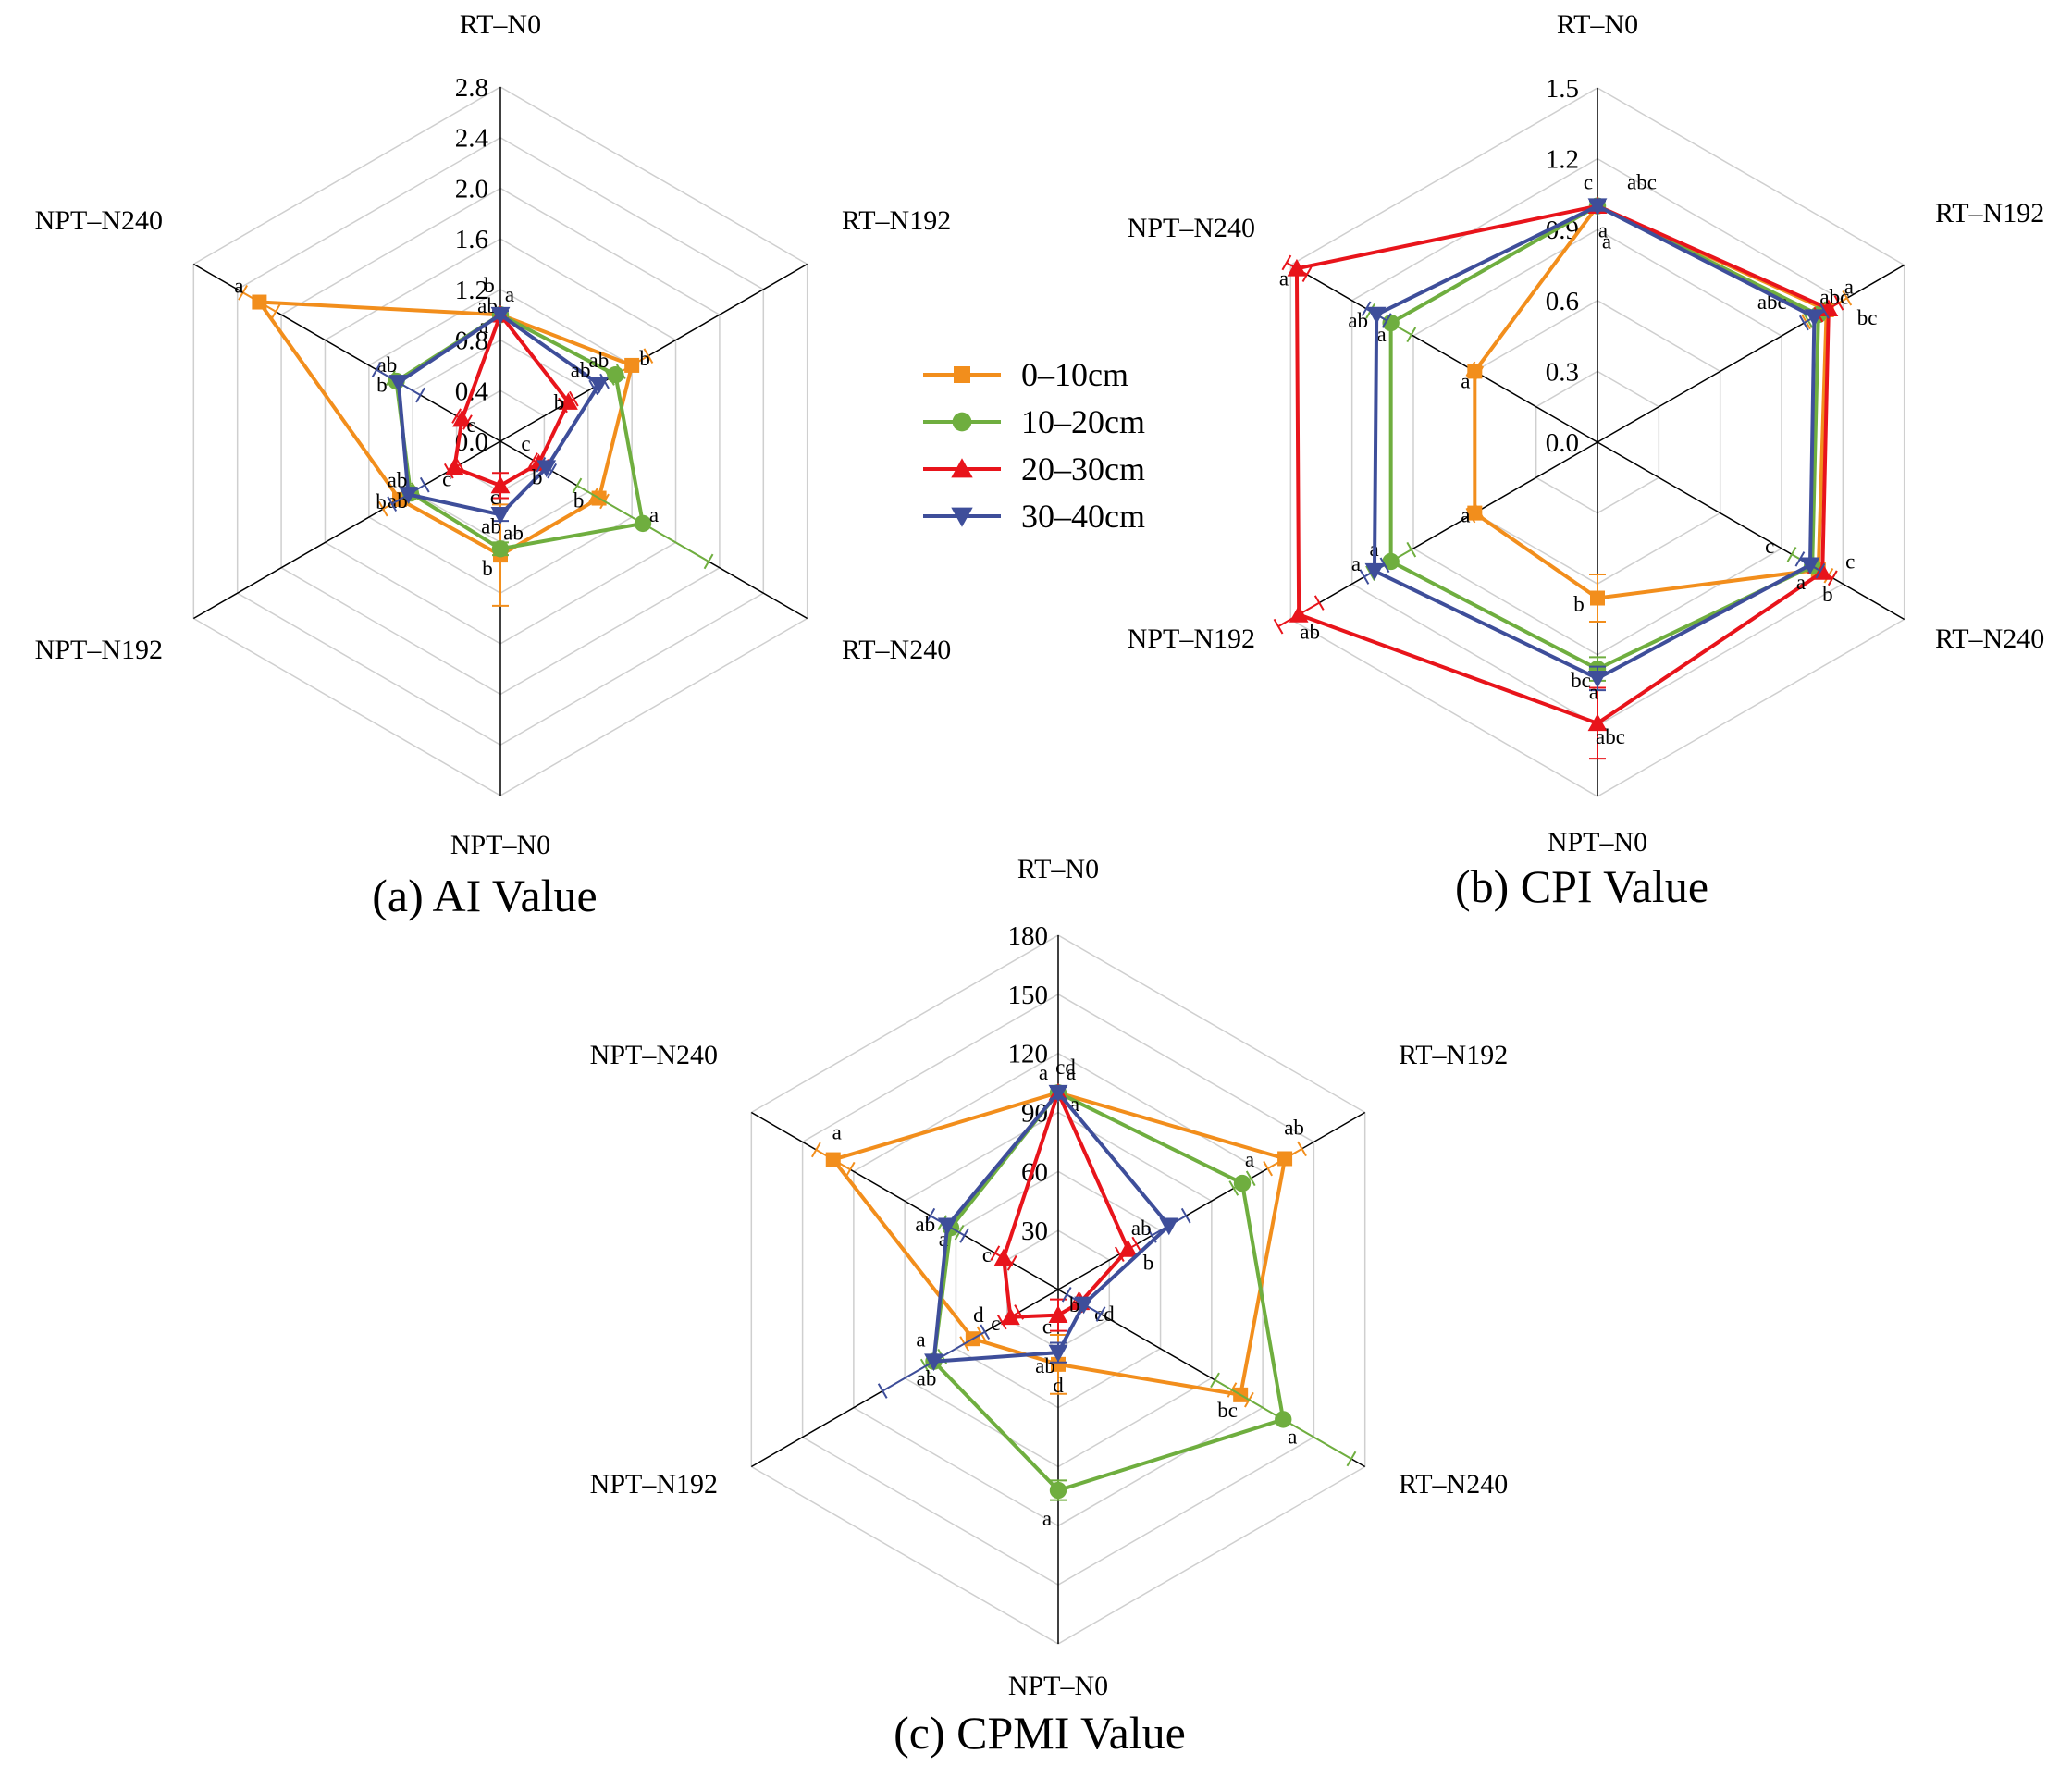  Describe the element at coordinates (1582, 886) in the screenshot. I see `panel-title: (b) CPI Value` at that location.